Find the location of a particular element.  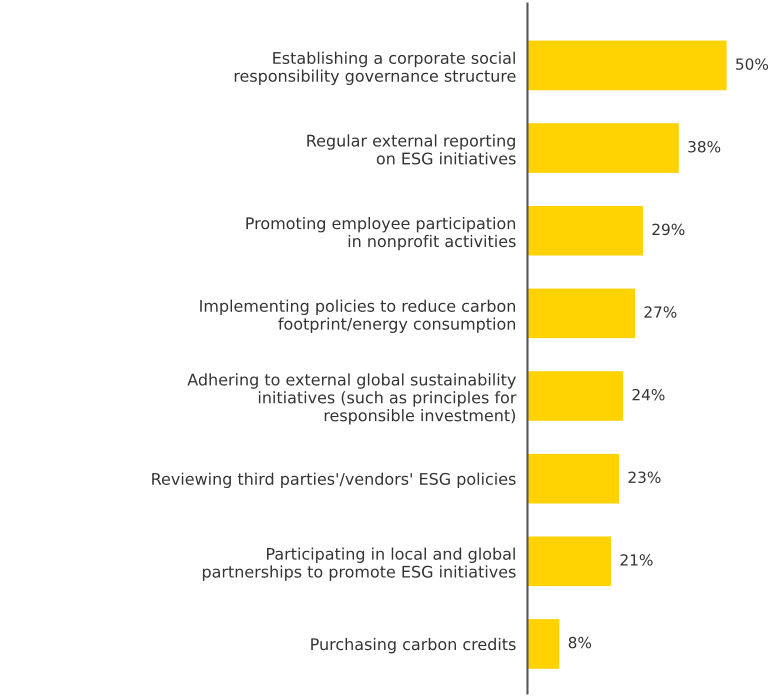

data-label: 23% is located at coordinates (644, 478).